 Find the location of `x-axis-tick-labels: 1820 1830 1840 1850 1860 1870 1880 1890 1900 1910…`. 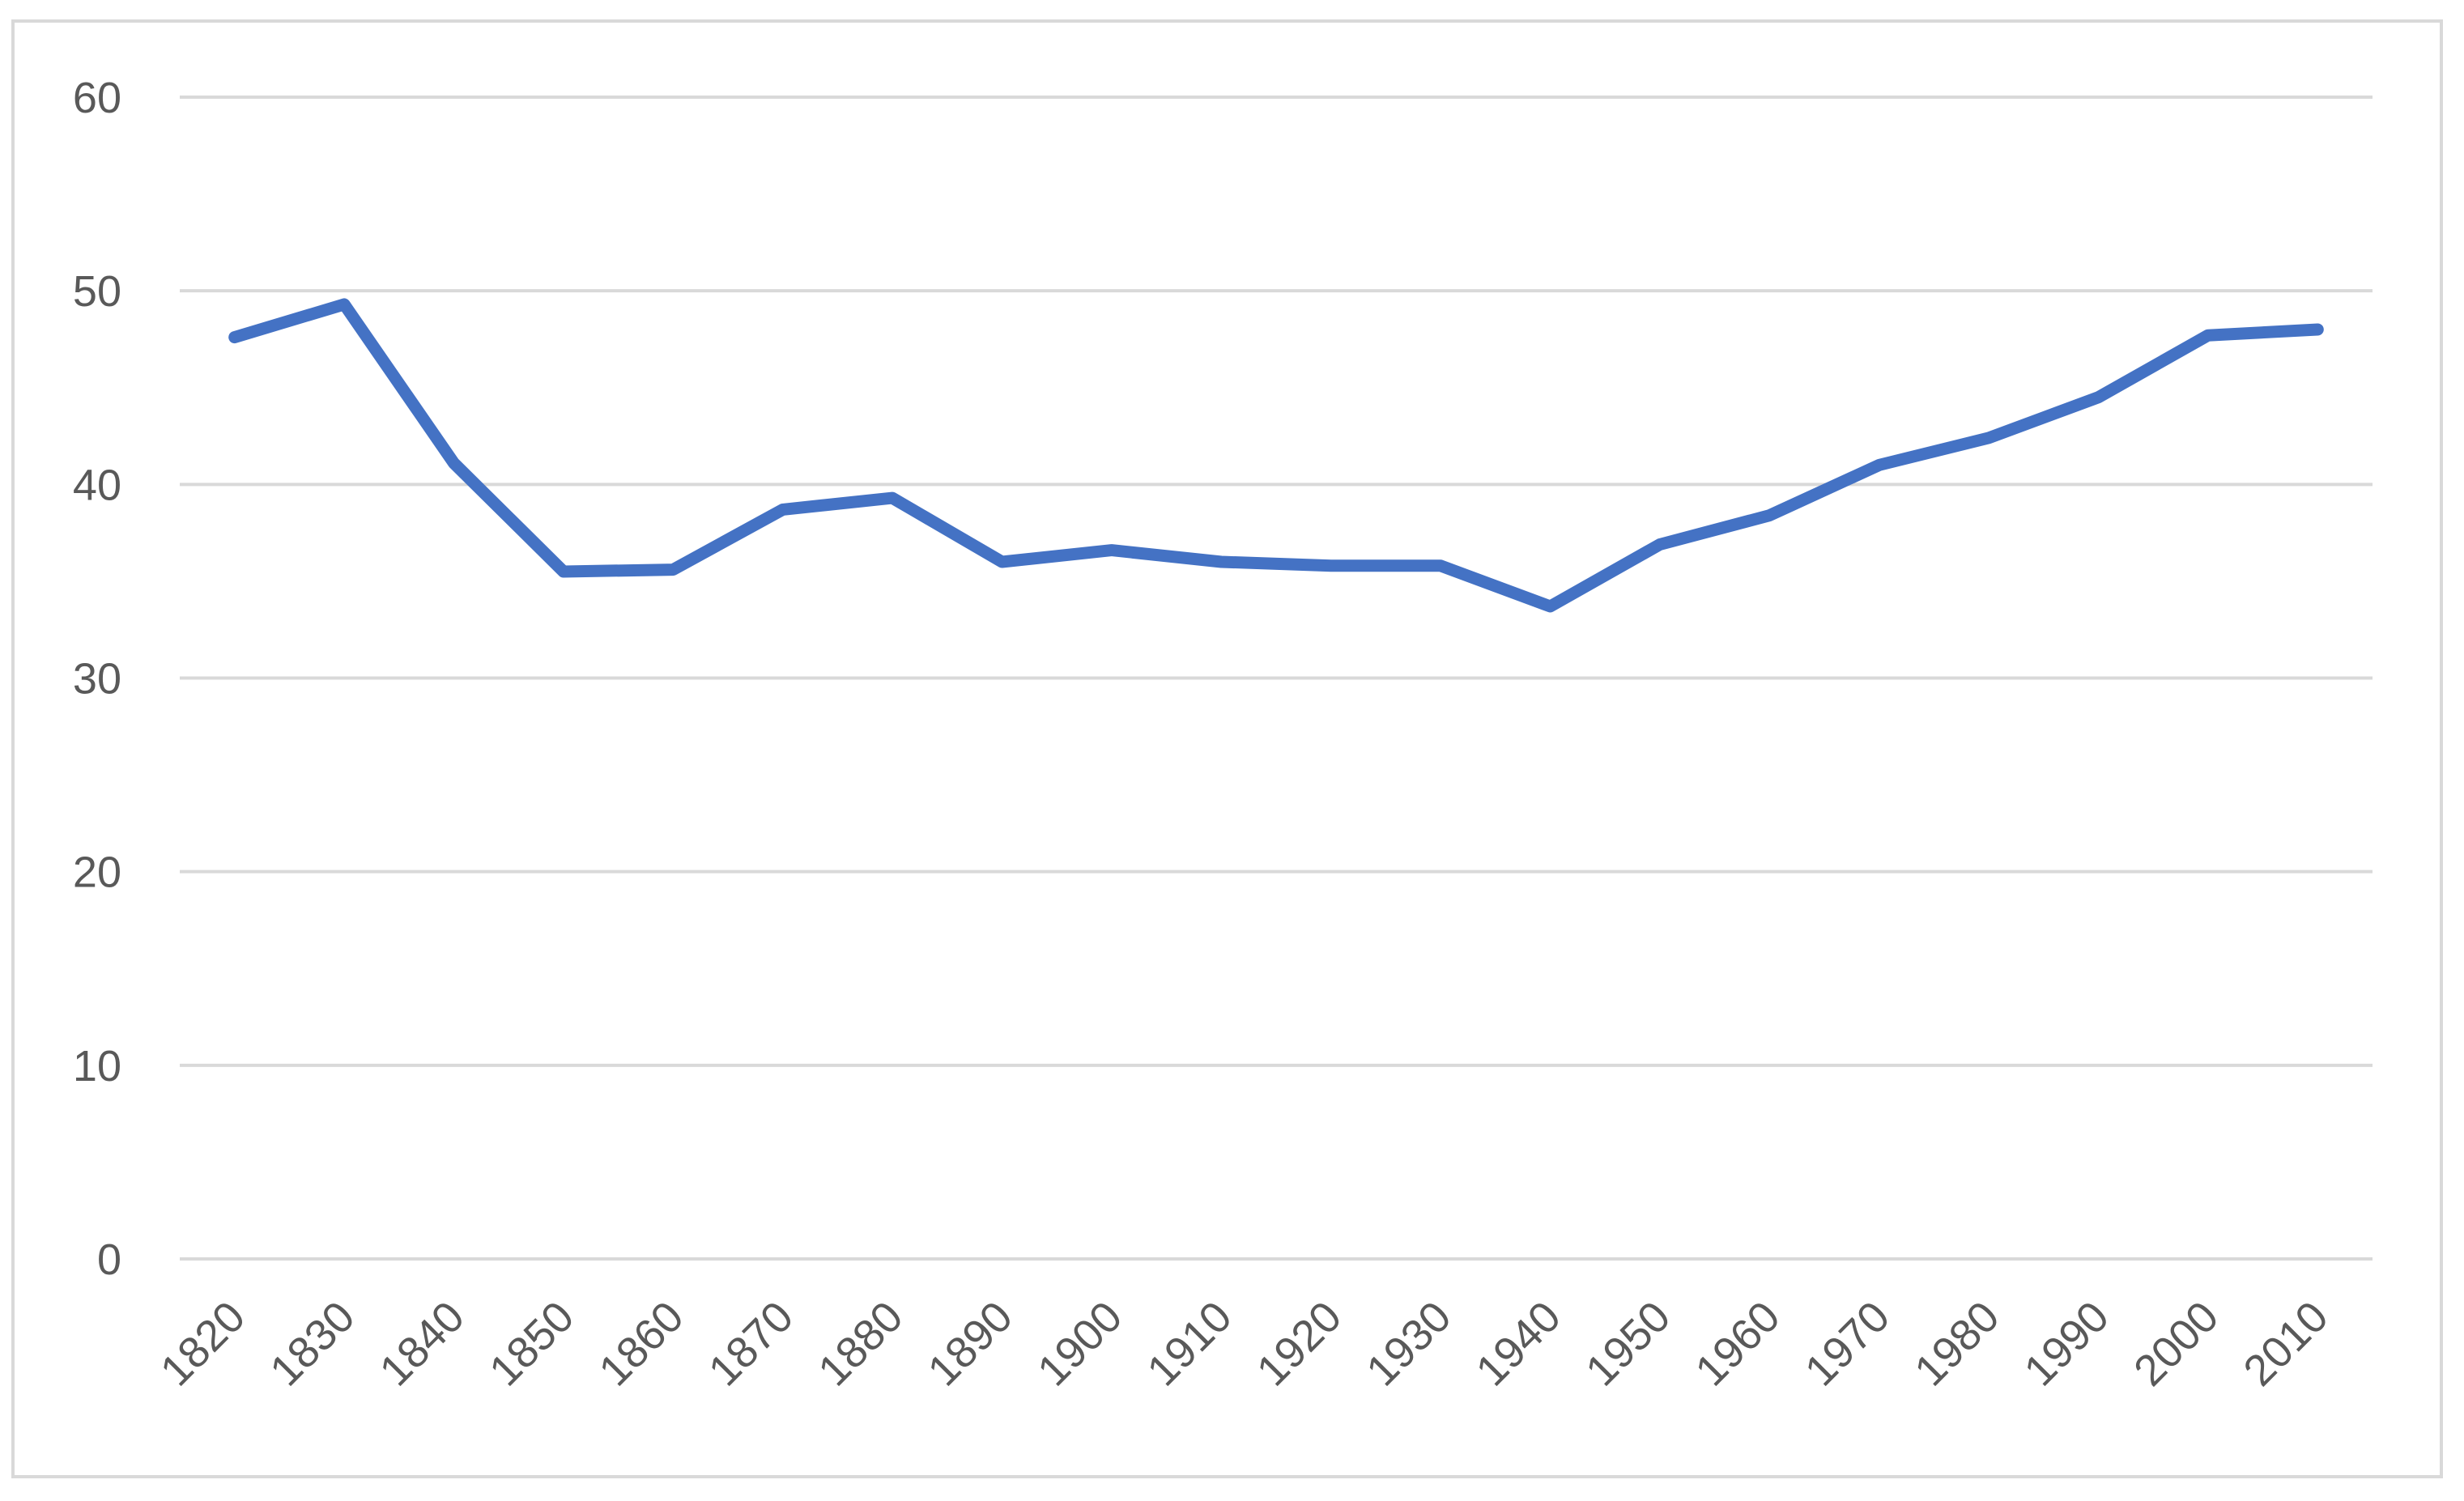

x-axis-tick-labels: 1820 1830 1840 1850 1860 1870 1880 1890 1900 1910… is located at coordinates (1244, 1343).